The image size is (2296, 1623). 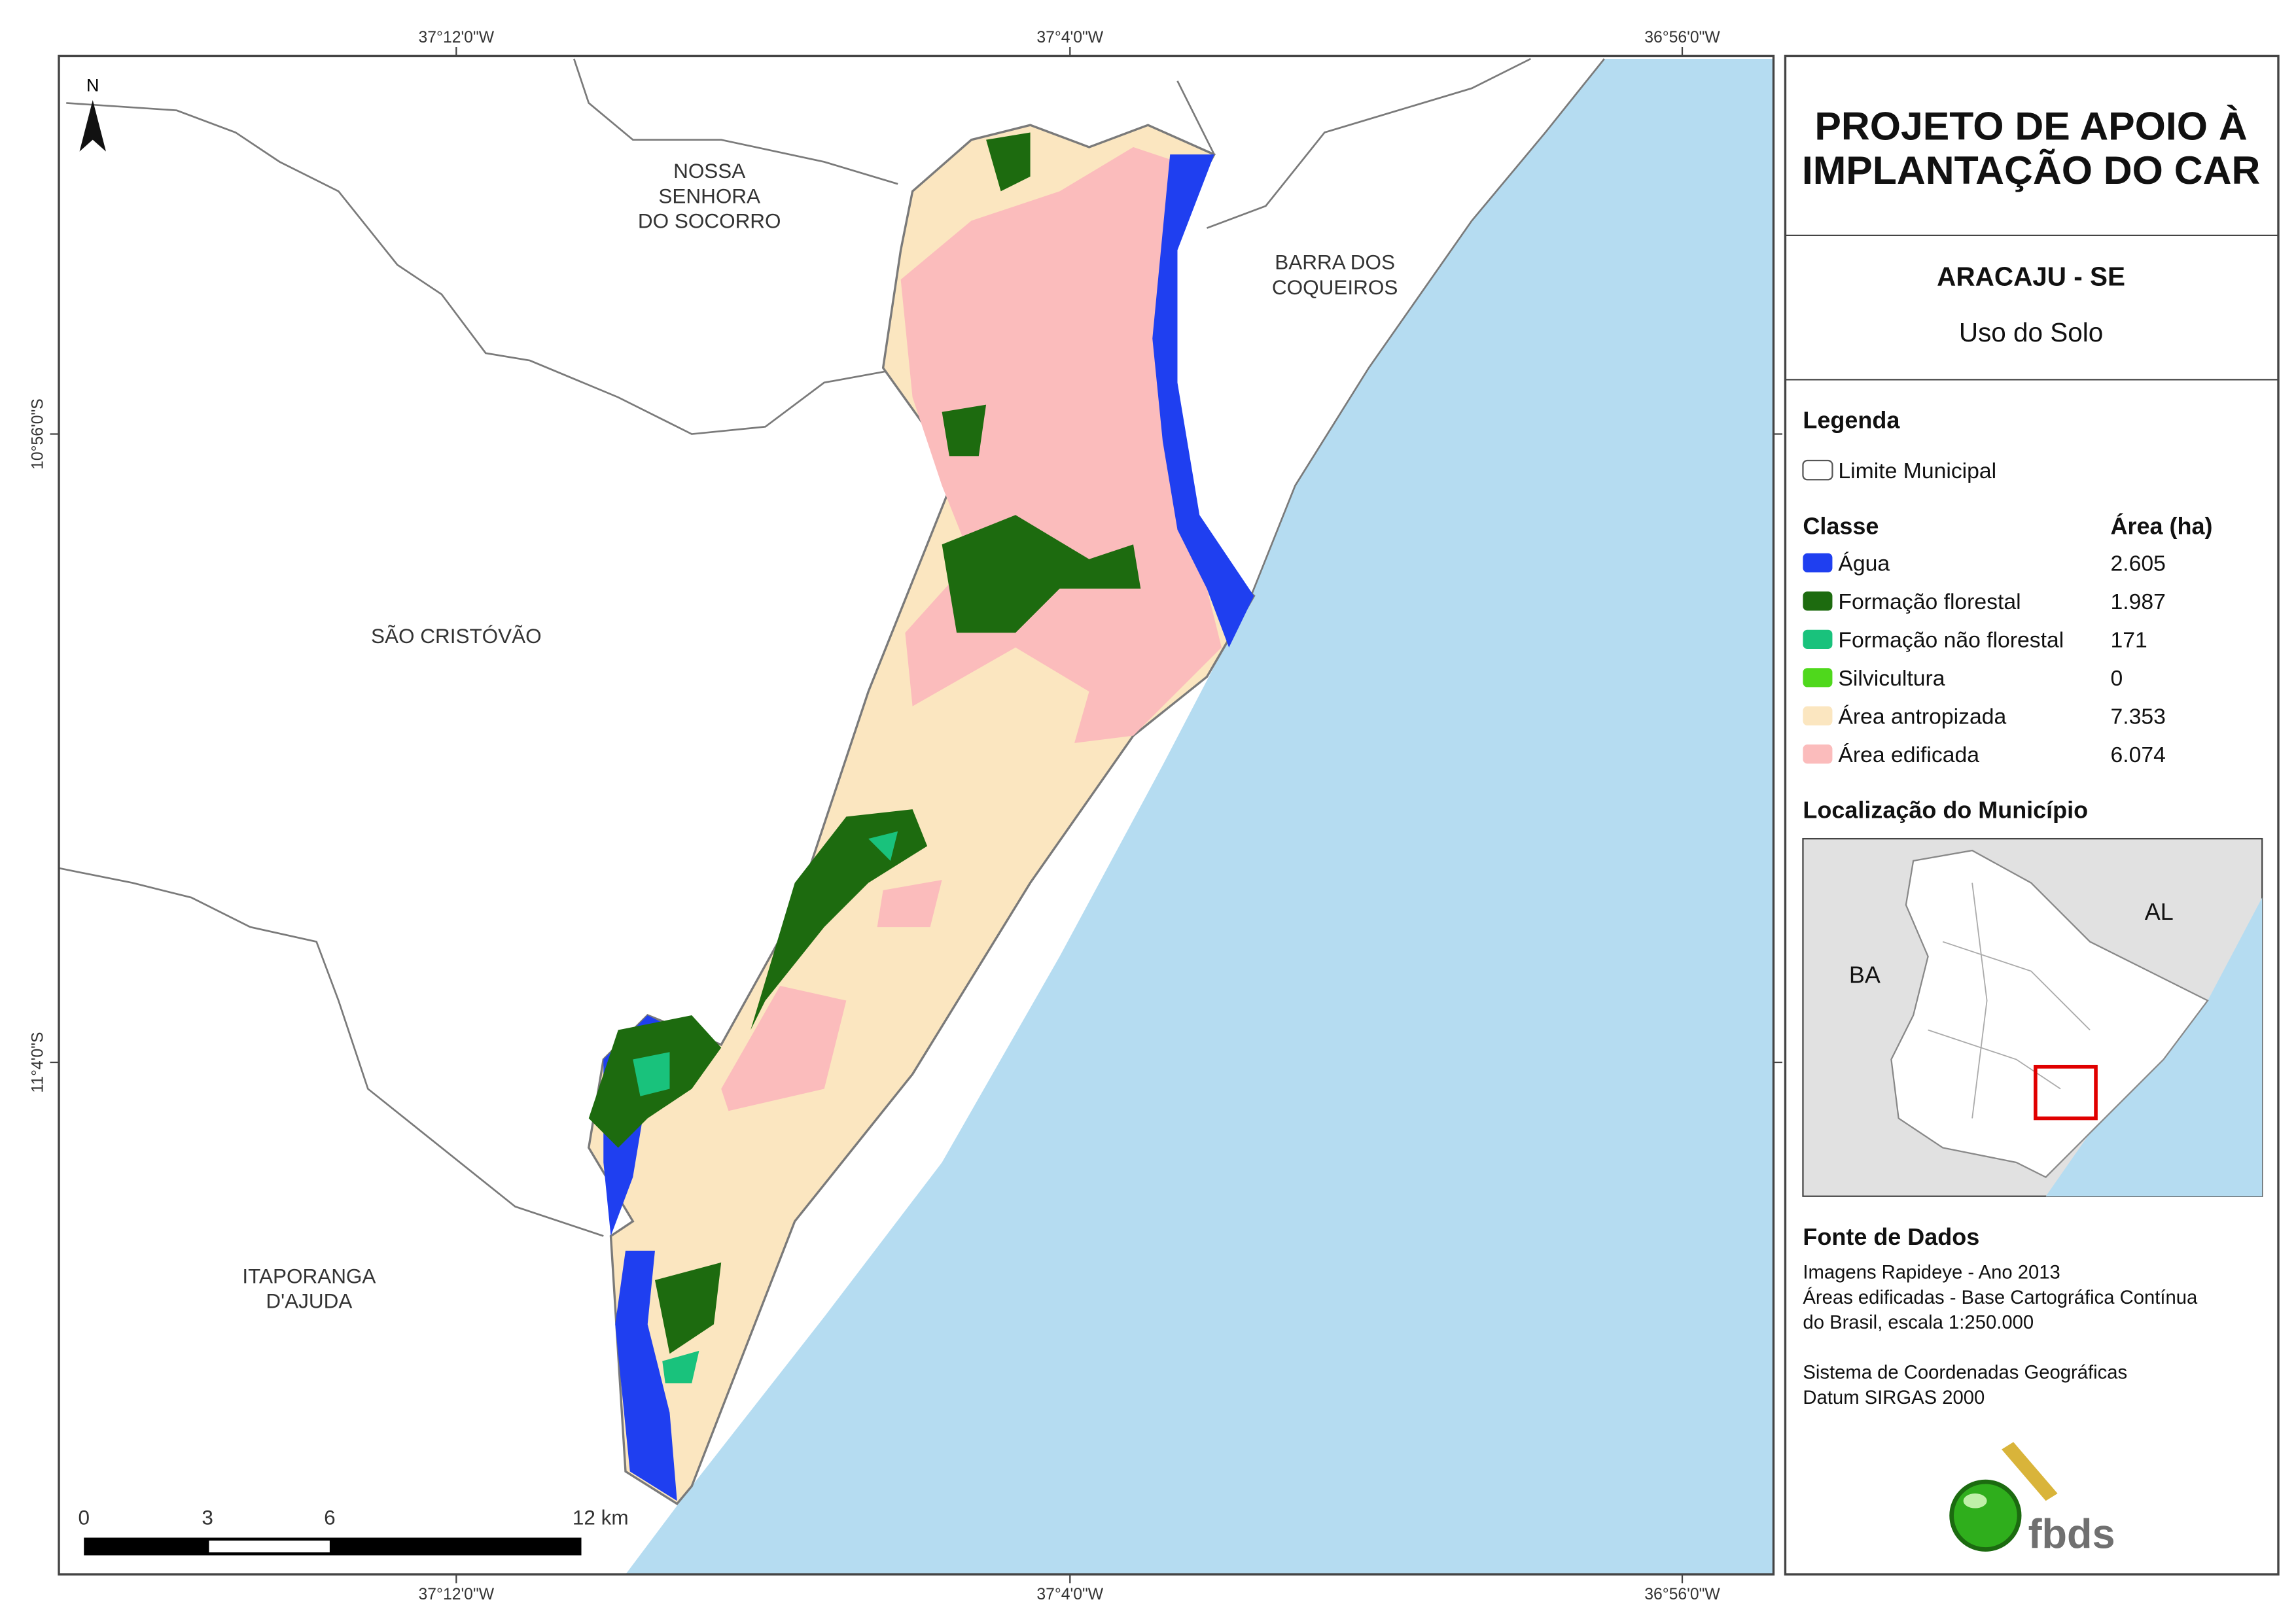 I want to click on scale-label: 6, so click(x=330, y=1517).